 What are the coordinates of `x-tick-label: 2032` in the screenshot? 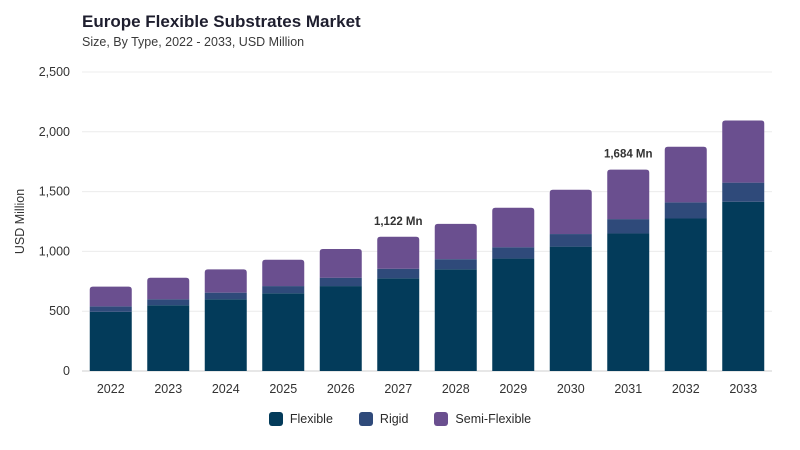 It's located at (686, 389).